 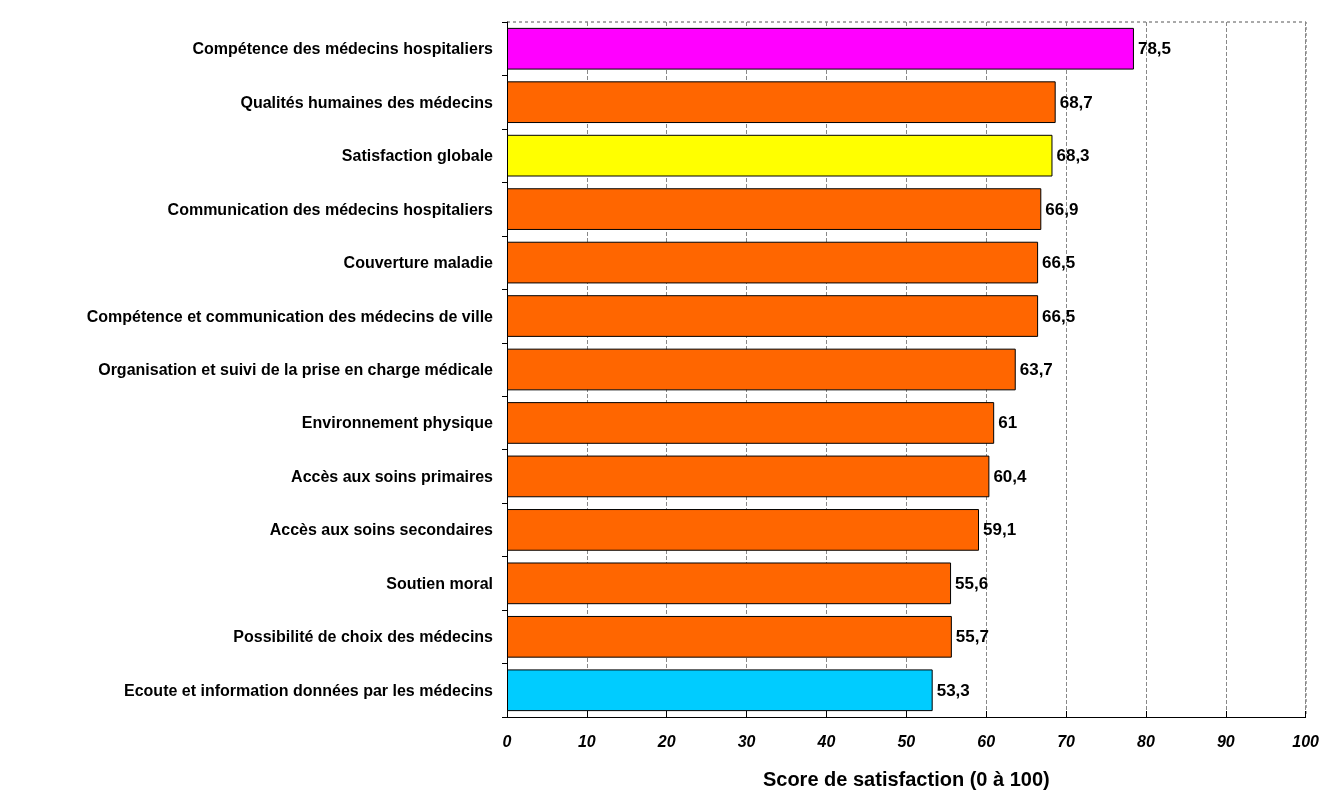 What do you see at coordinates (826, 741) in the screenshot?
I see `x-tick-label: 40` at bounding box center [826, 741].